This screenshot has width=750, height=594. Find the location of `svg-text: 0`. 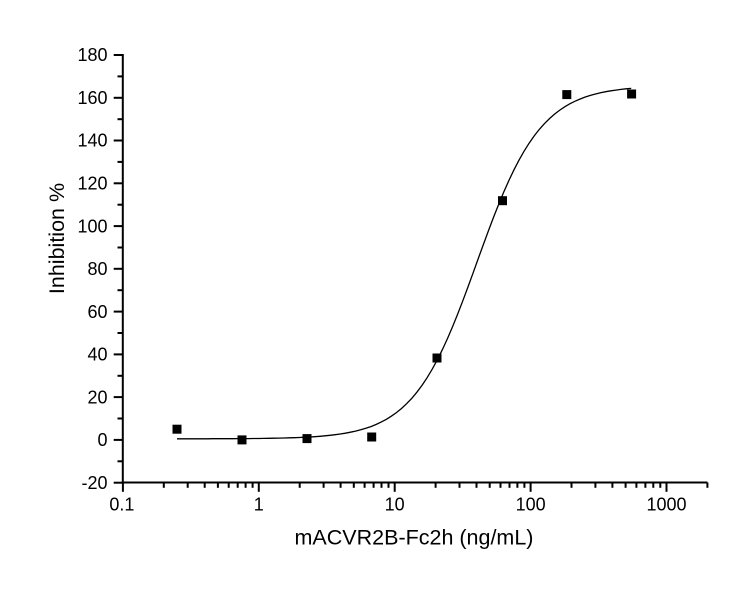

svg-text: 0 is located at coordinates (102, 440).